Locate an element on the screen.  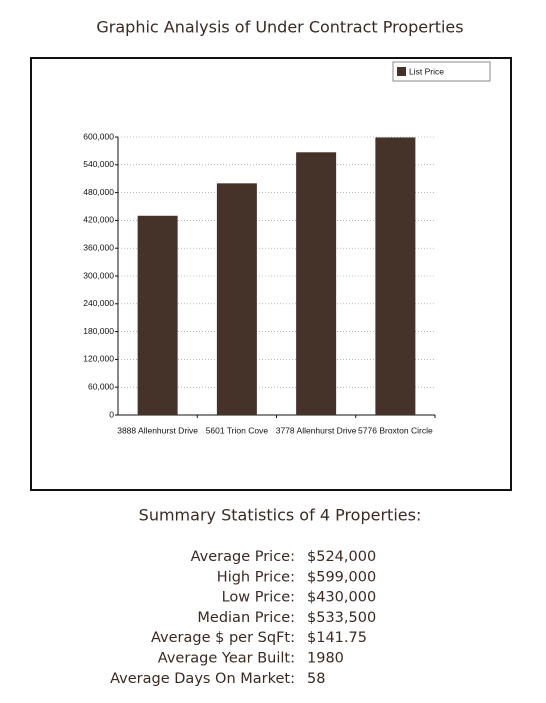
legend-label: List Price is located at coordinates (426, 71).